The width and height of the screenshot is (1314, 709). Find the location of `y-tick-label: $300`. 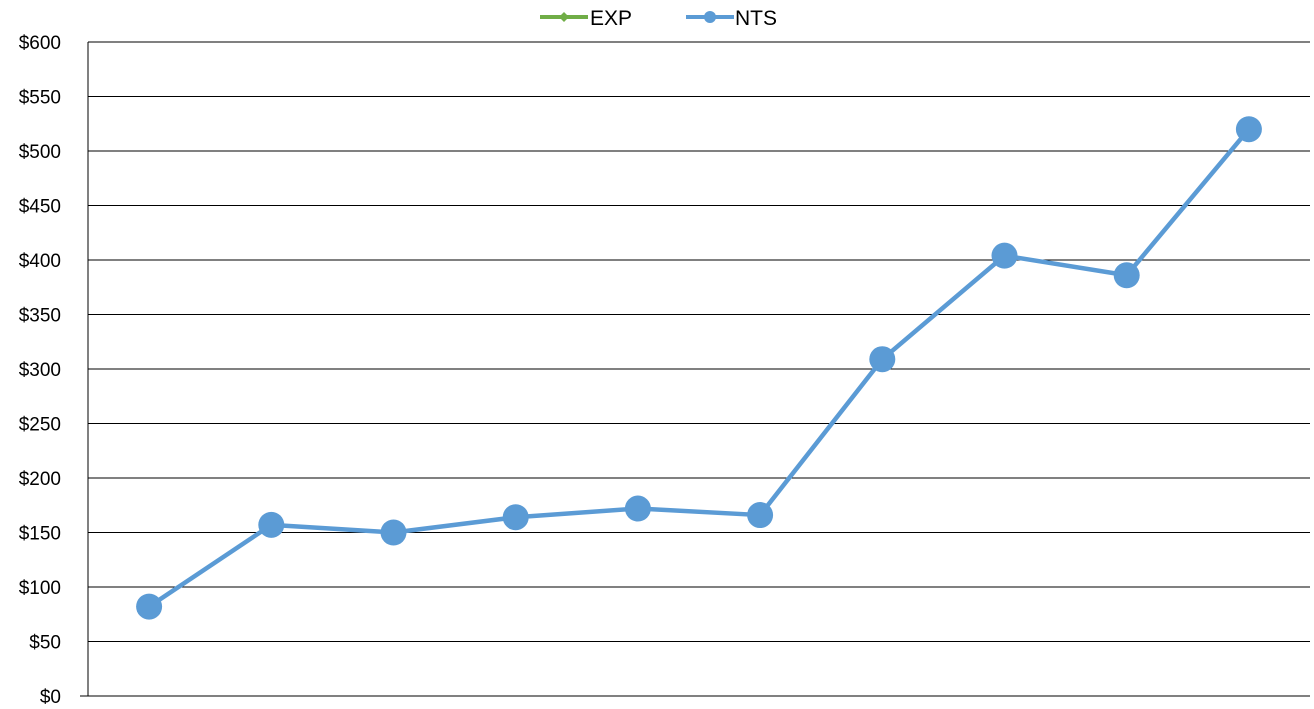

y-tick-label: $300 is located at coordinates (40, 370).